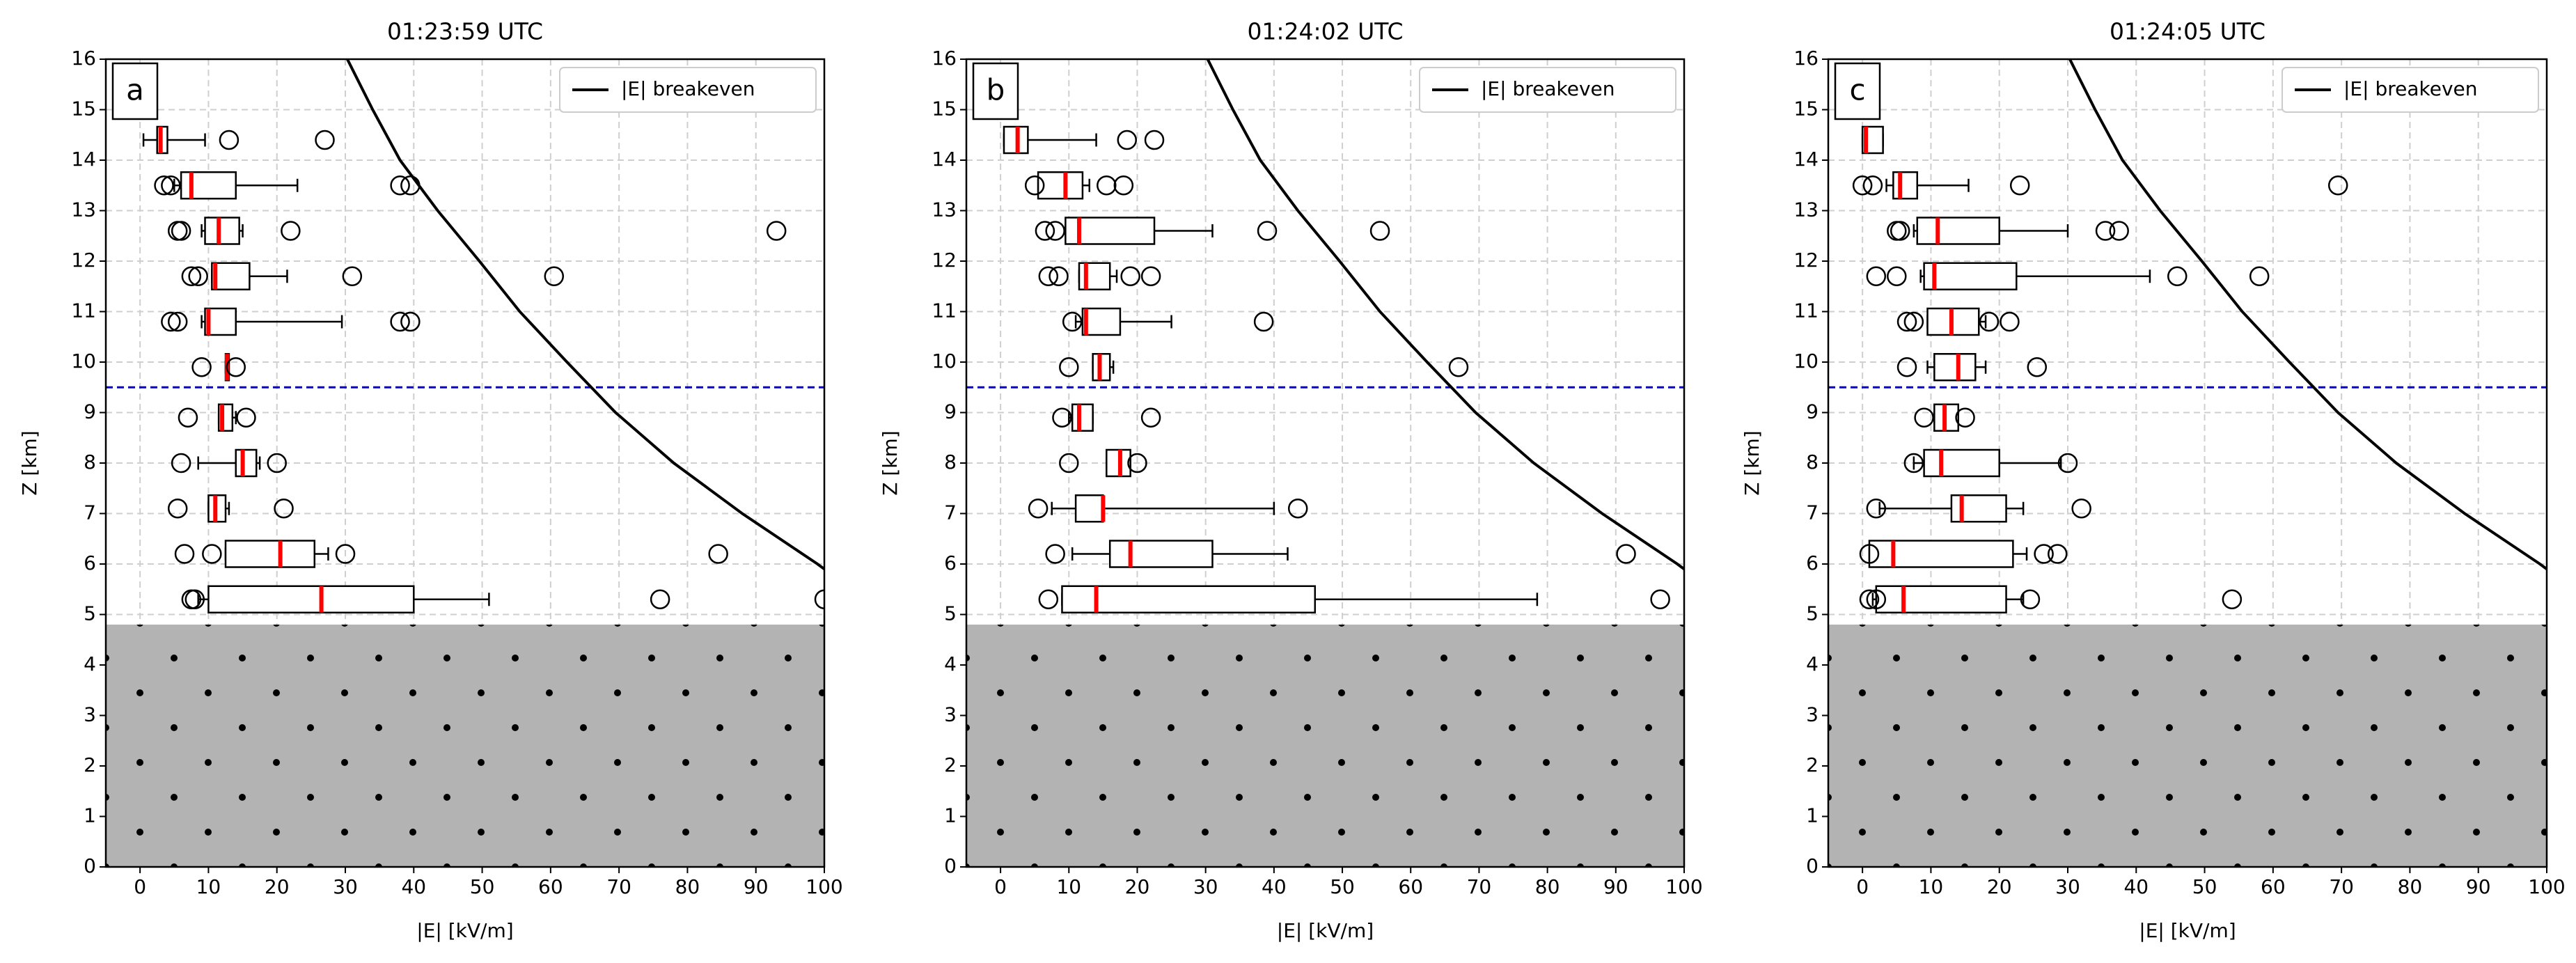  Describe the element at coordinates (1812, 663) in the screenshot. I see `y-tick-label: 4` at that location.